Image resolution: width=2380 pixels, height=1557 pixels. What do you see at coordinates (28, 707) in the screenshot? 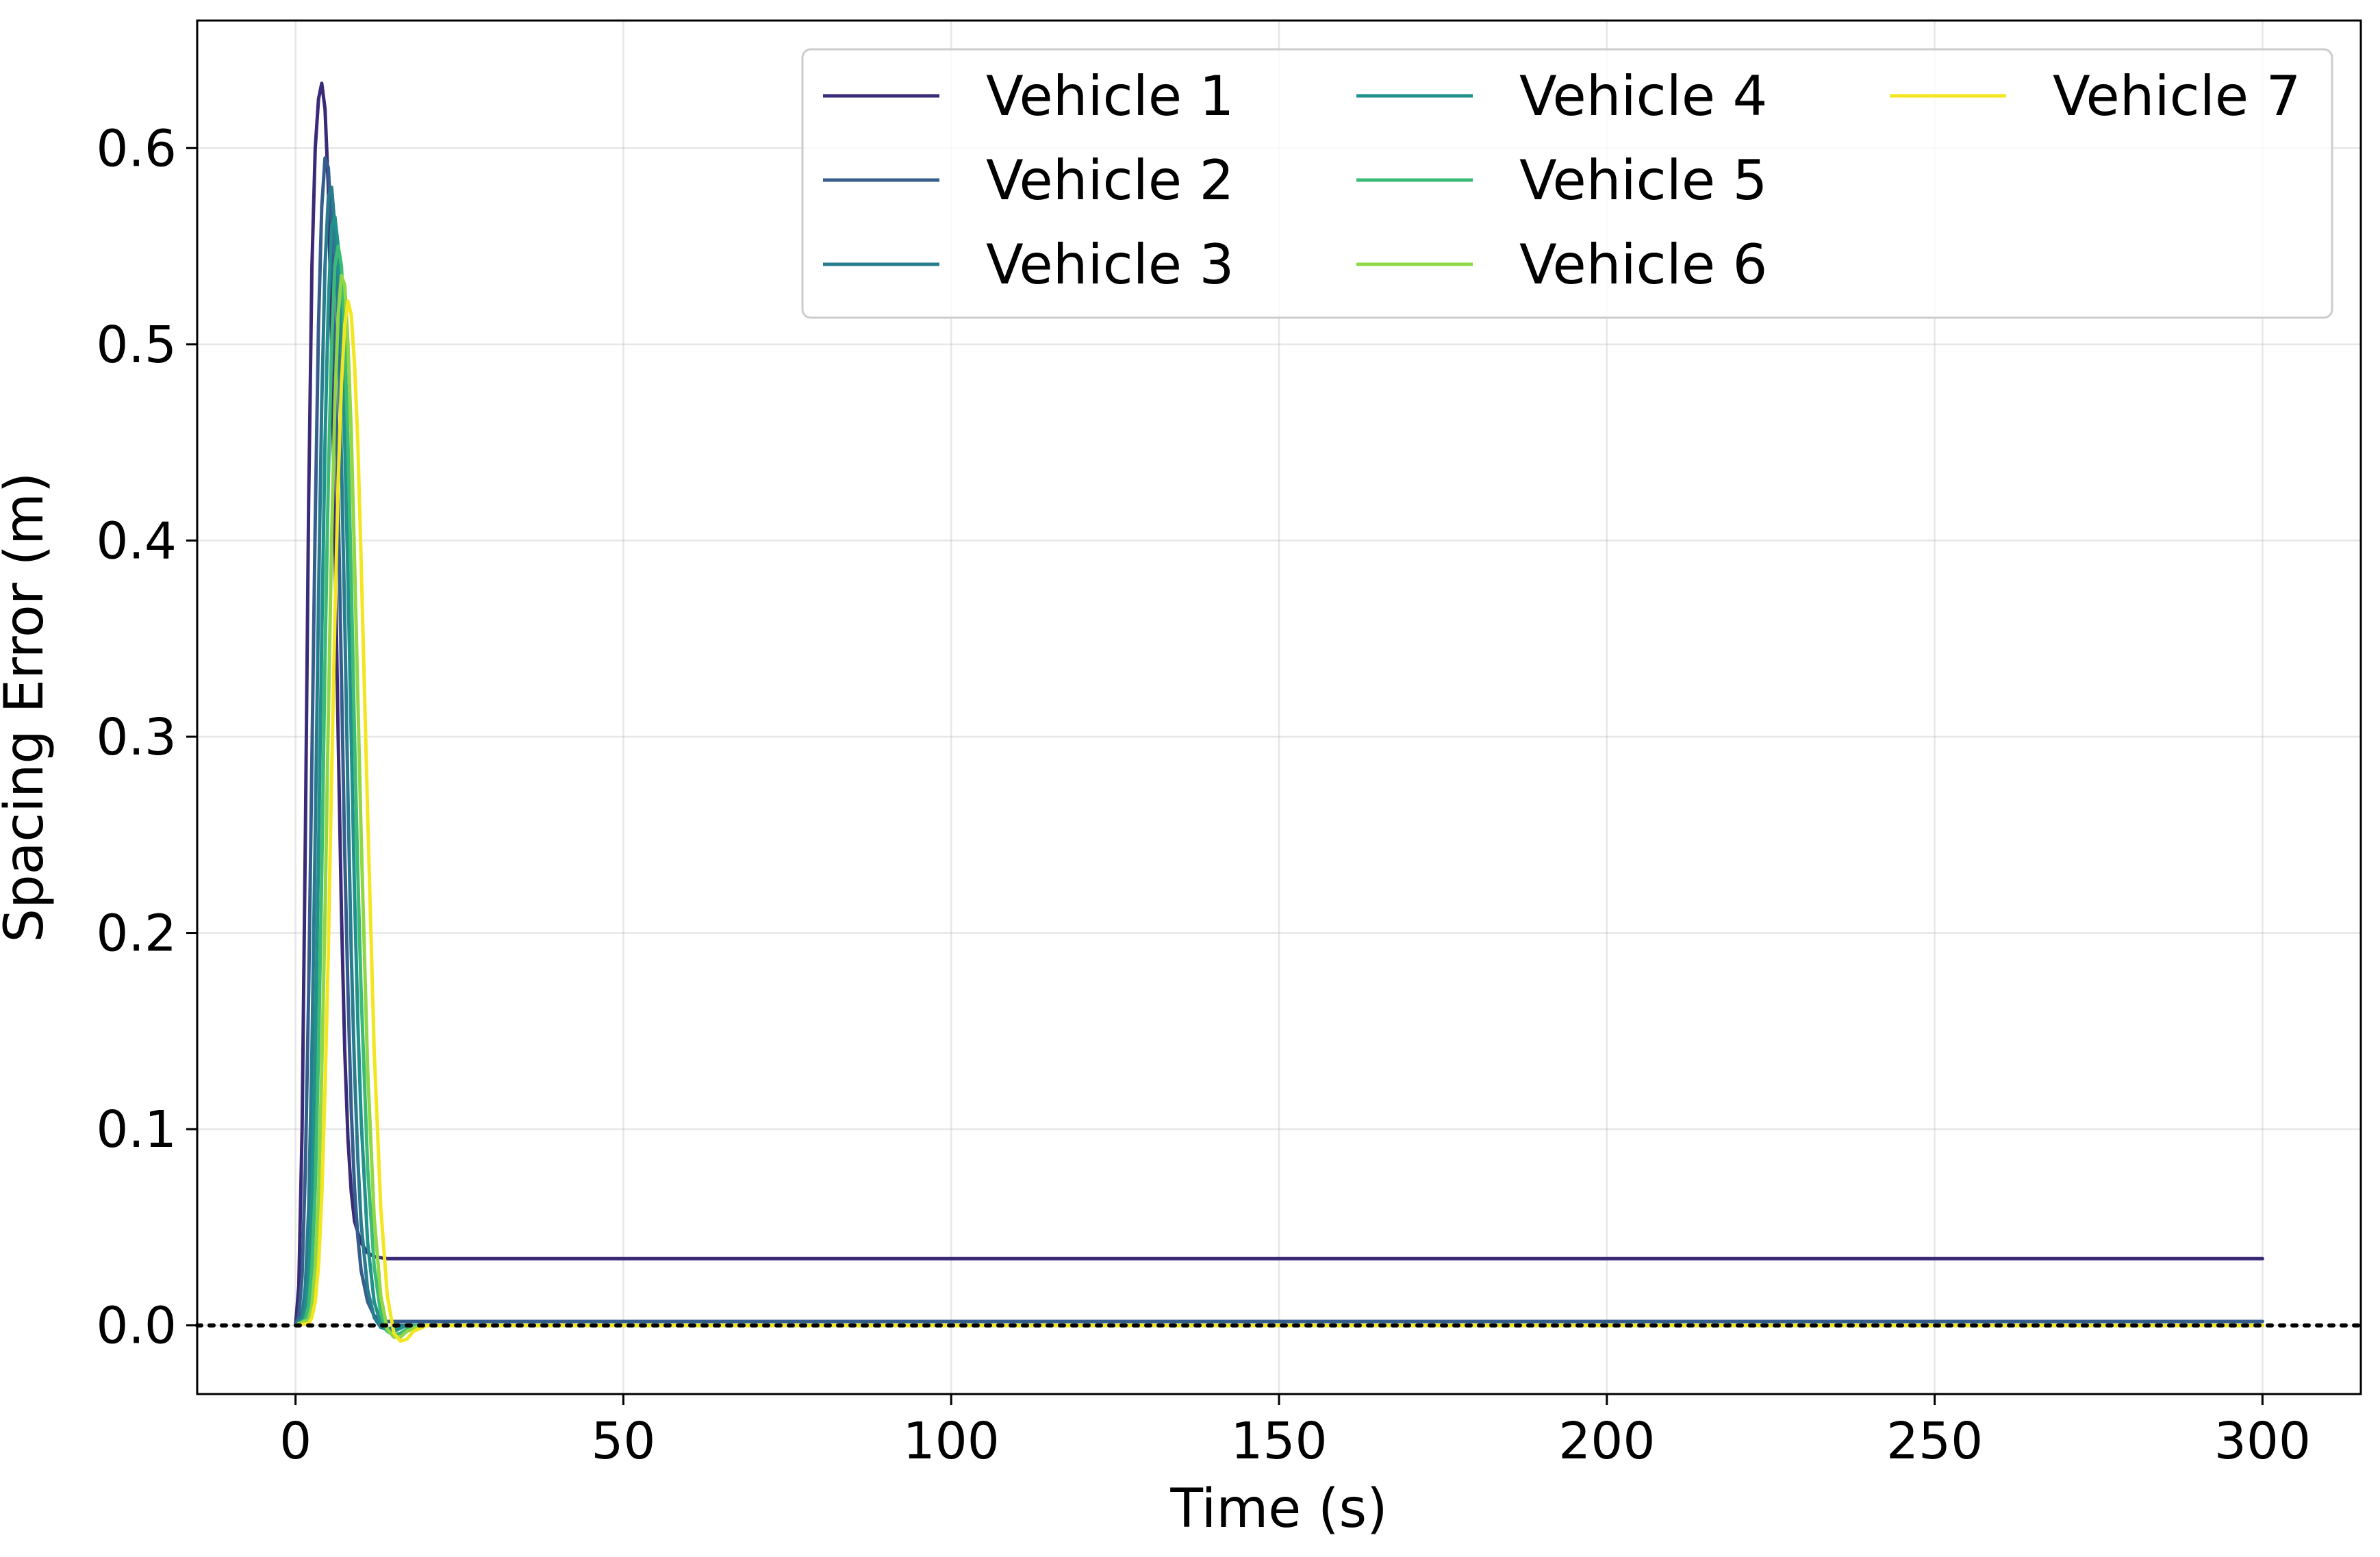
I see `y-axis-label: Spacing Error (m)` at bounding box center [28, 707].